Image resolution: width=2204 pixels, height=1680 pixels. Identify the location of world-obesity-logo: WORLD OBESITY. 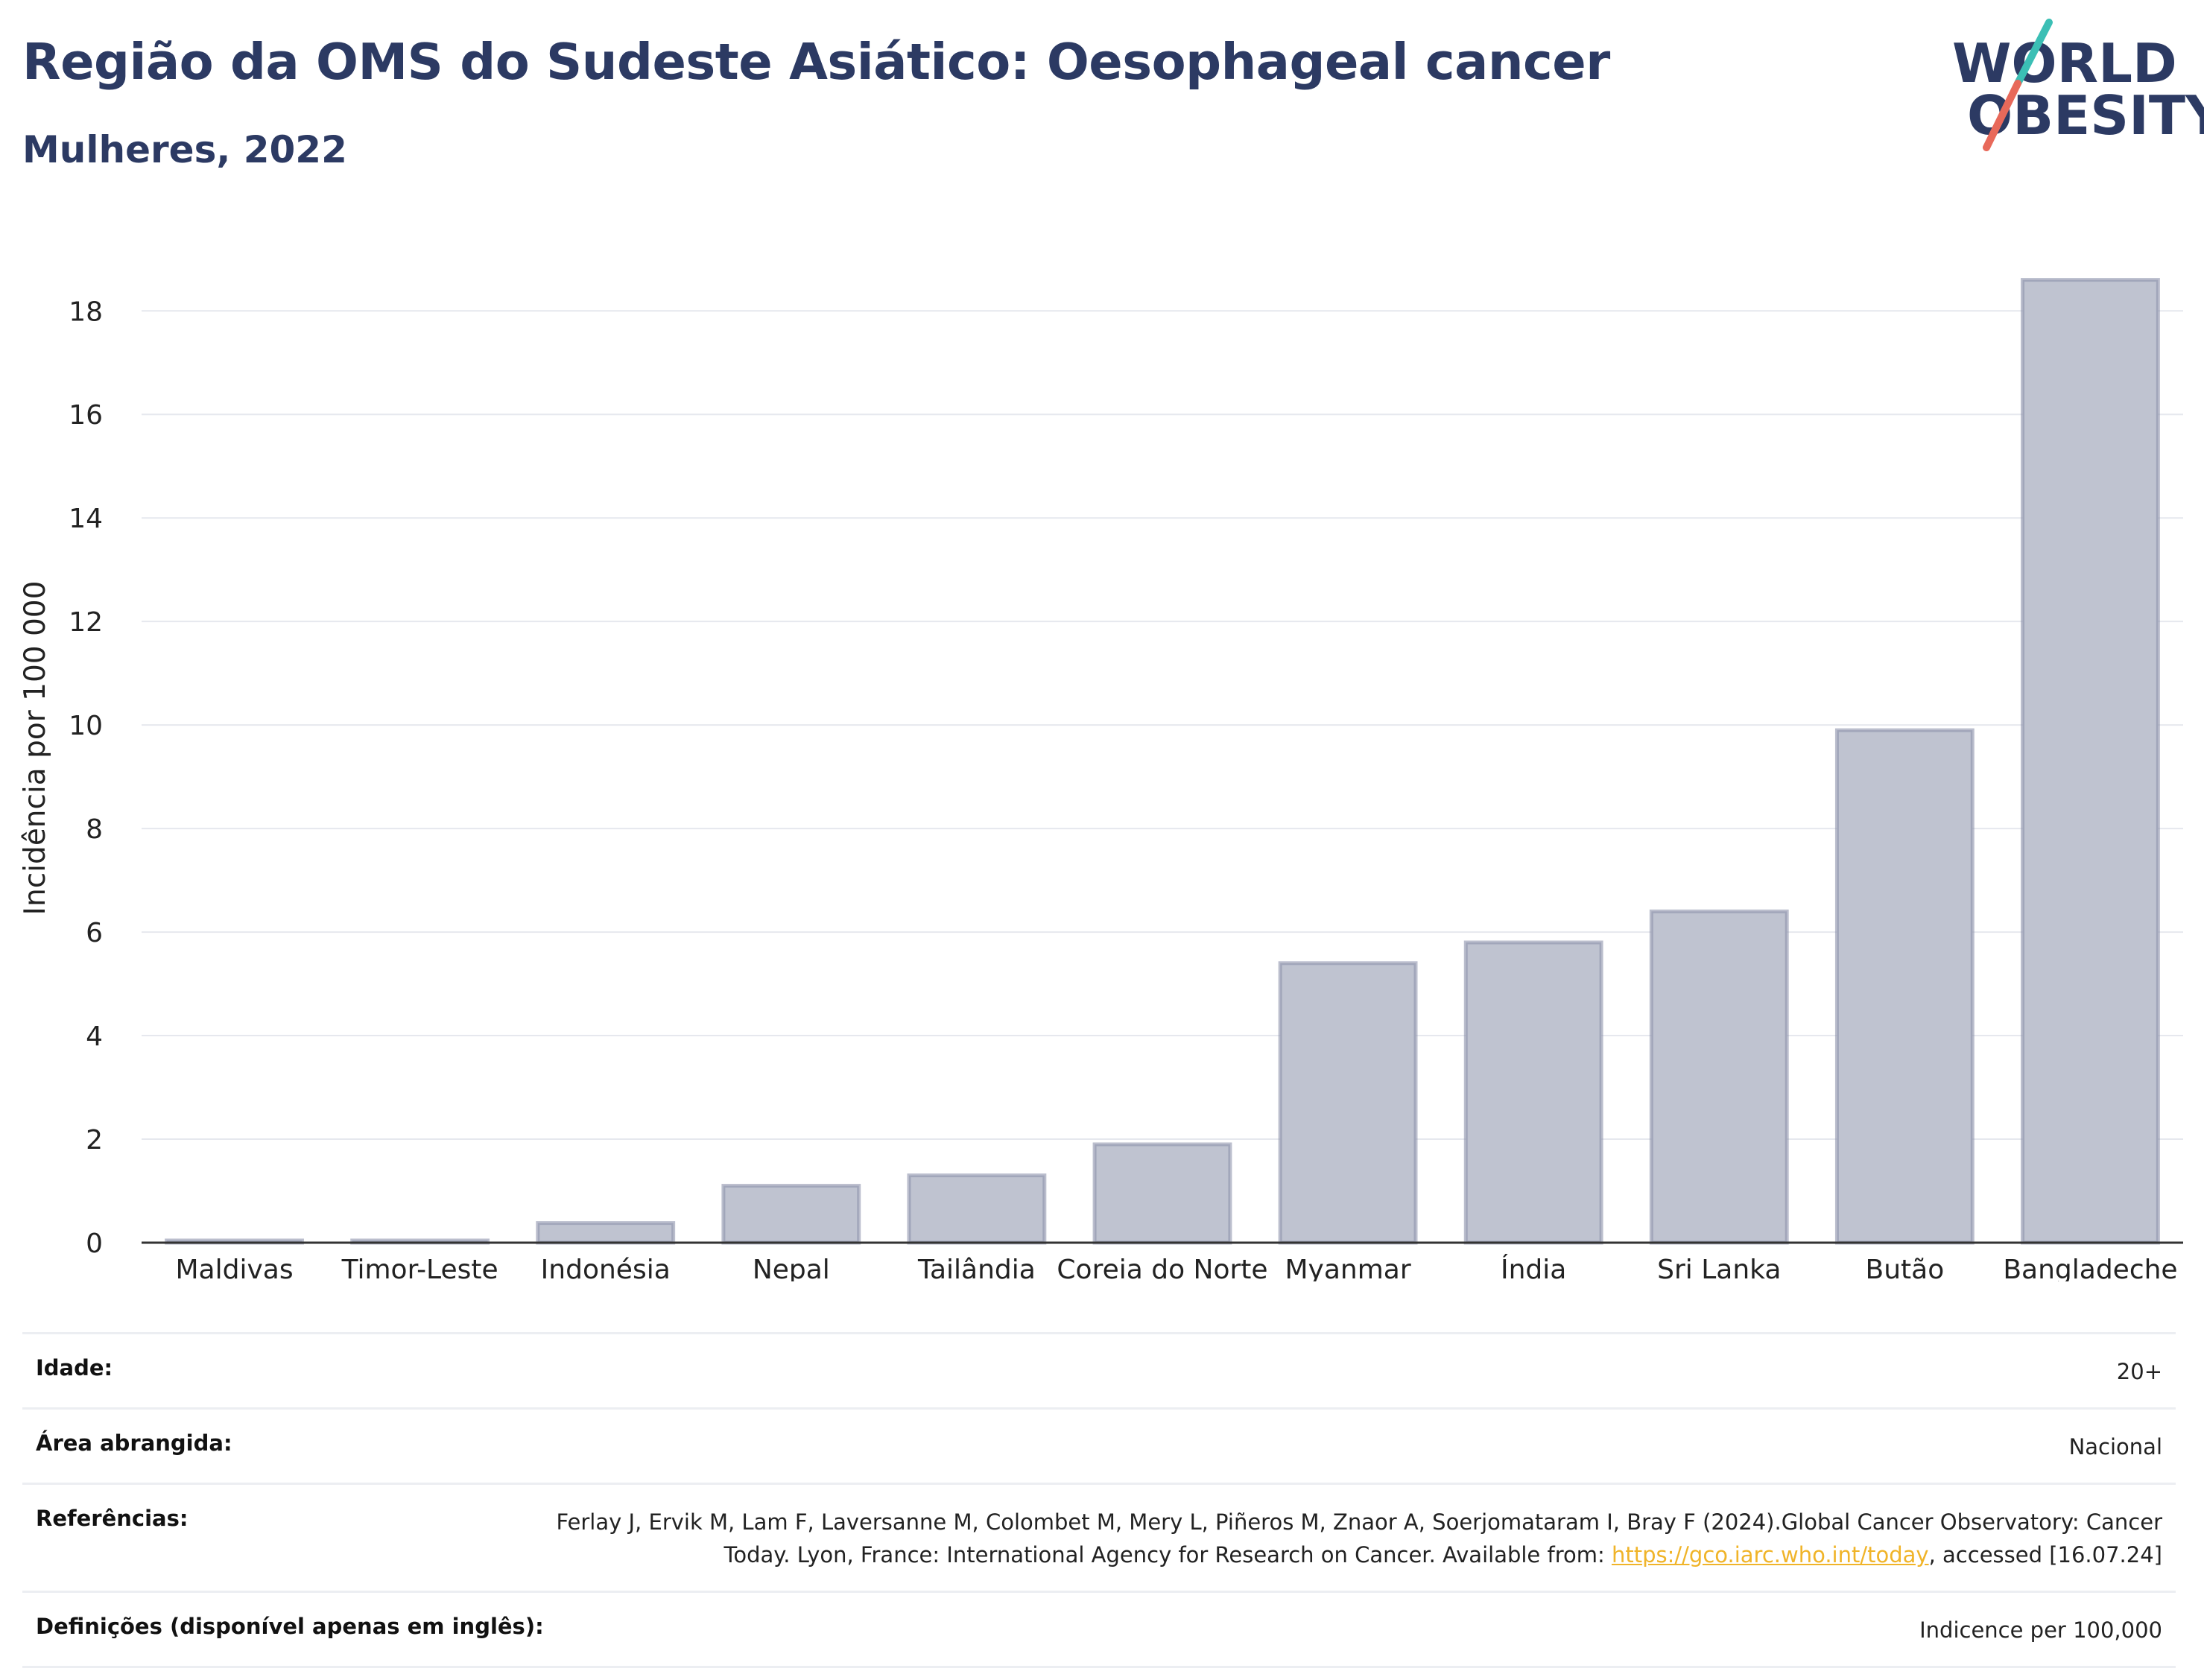
(2070, 91).